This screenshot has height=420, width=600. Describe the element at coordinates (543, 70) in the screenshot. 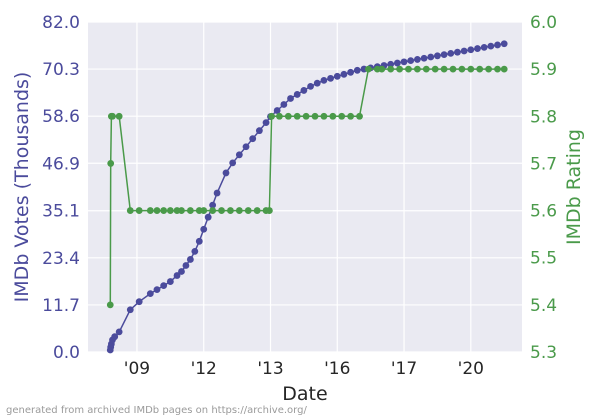

I see `right-tick-label: 5.9` at that location.